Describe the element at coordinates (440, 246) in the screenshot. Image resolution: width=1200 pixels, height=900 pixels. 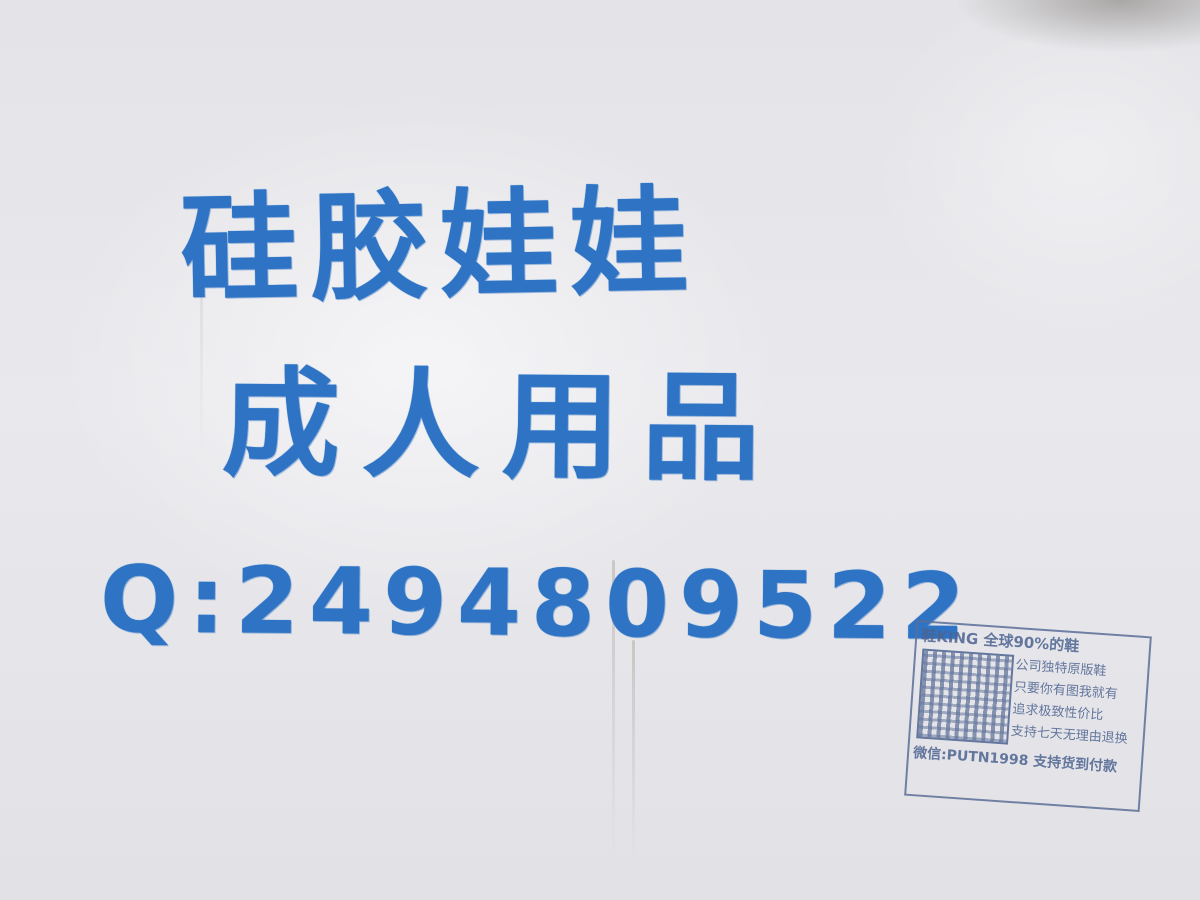
I see `graffiti-text-line-1: 硅胶娃娃` at that location.